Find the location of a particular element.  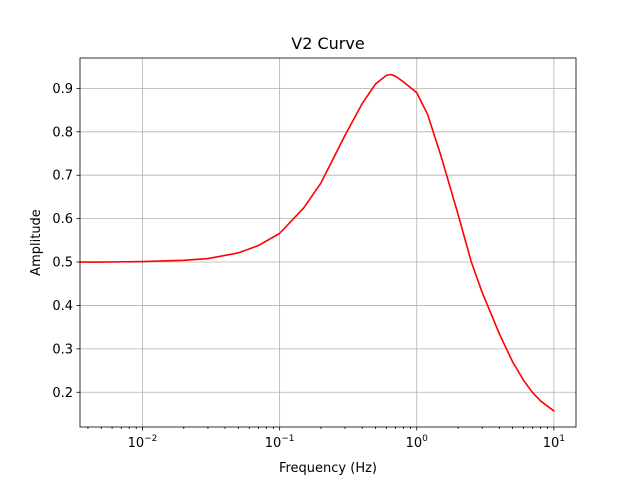

x-axis-label: Frequency (Hz) is located at coordinates (328, 468).